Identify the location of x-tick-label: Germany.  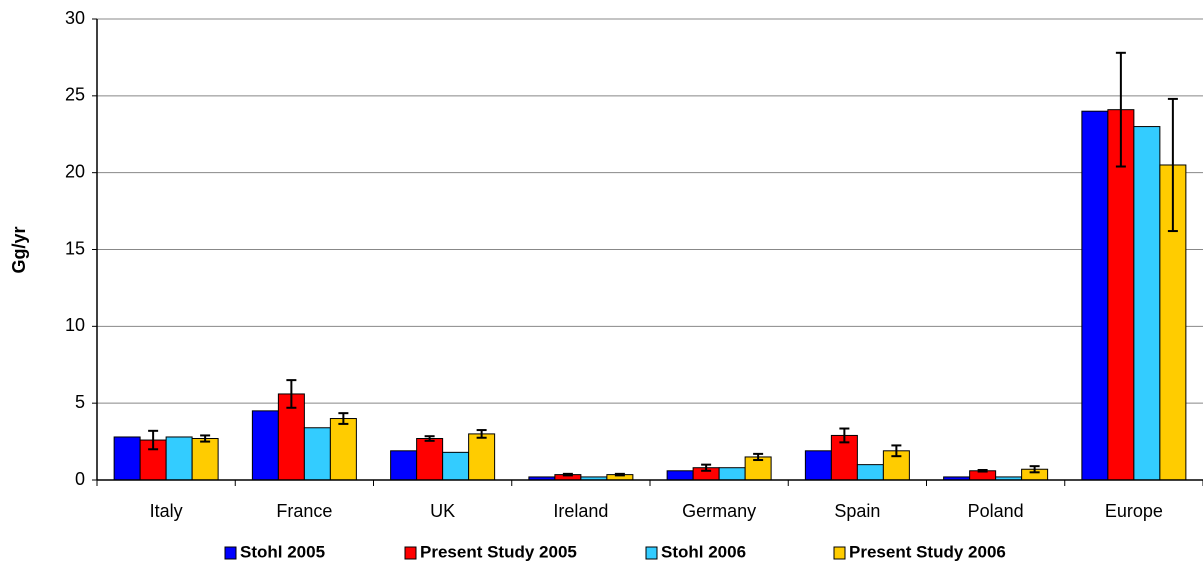
(719, 511).